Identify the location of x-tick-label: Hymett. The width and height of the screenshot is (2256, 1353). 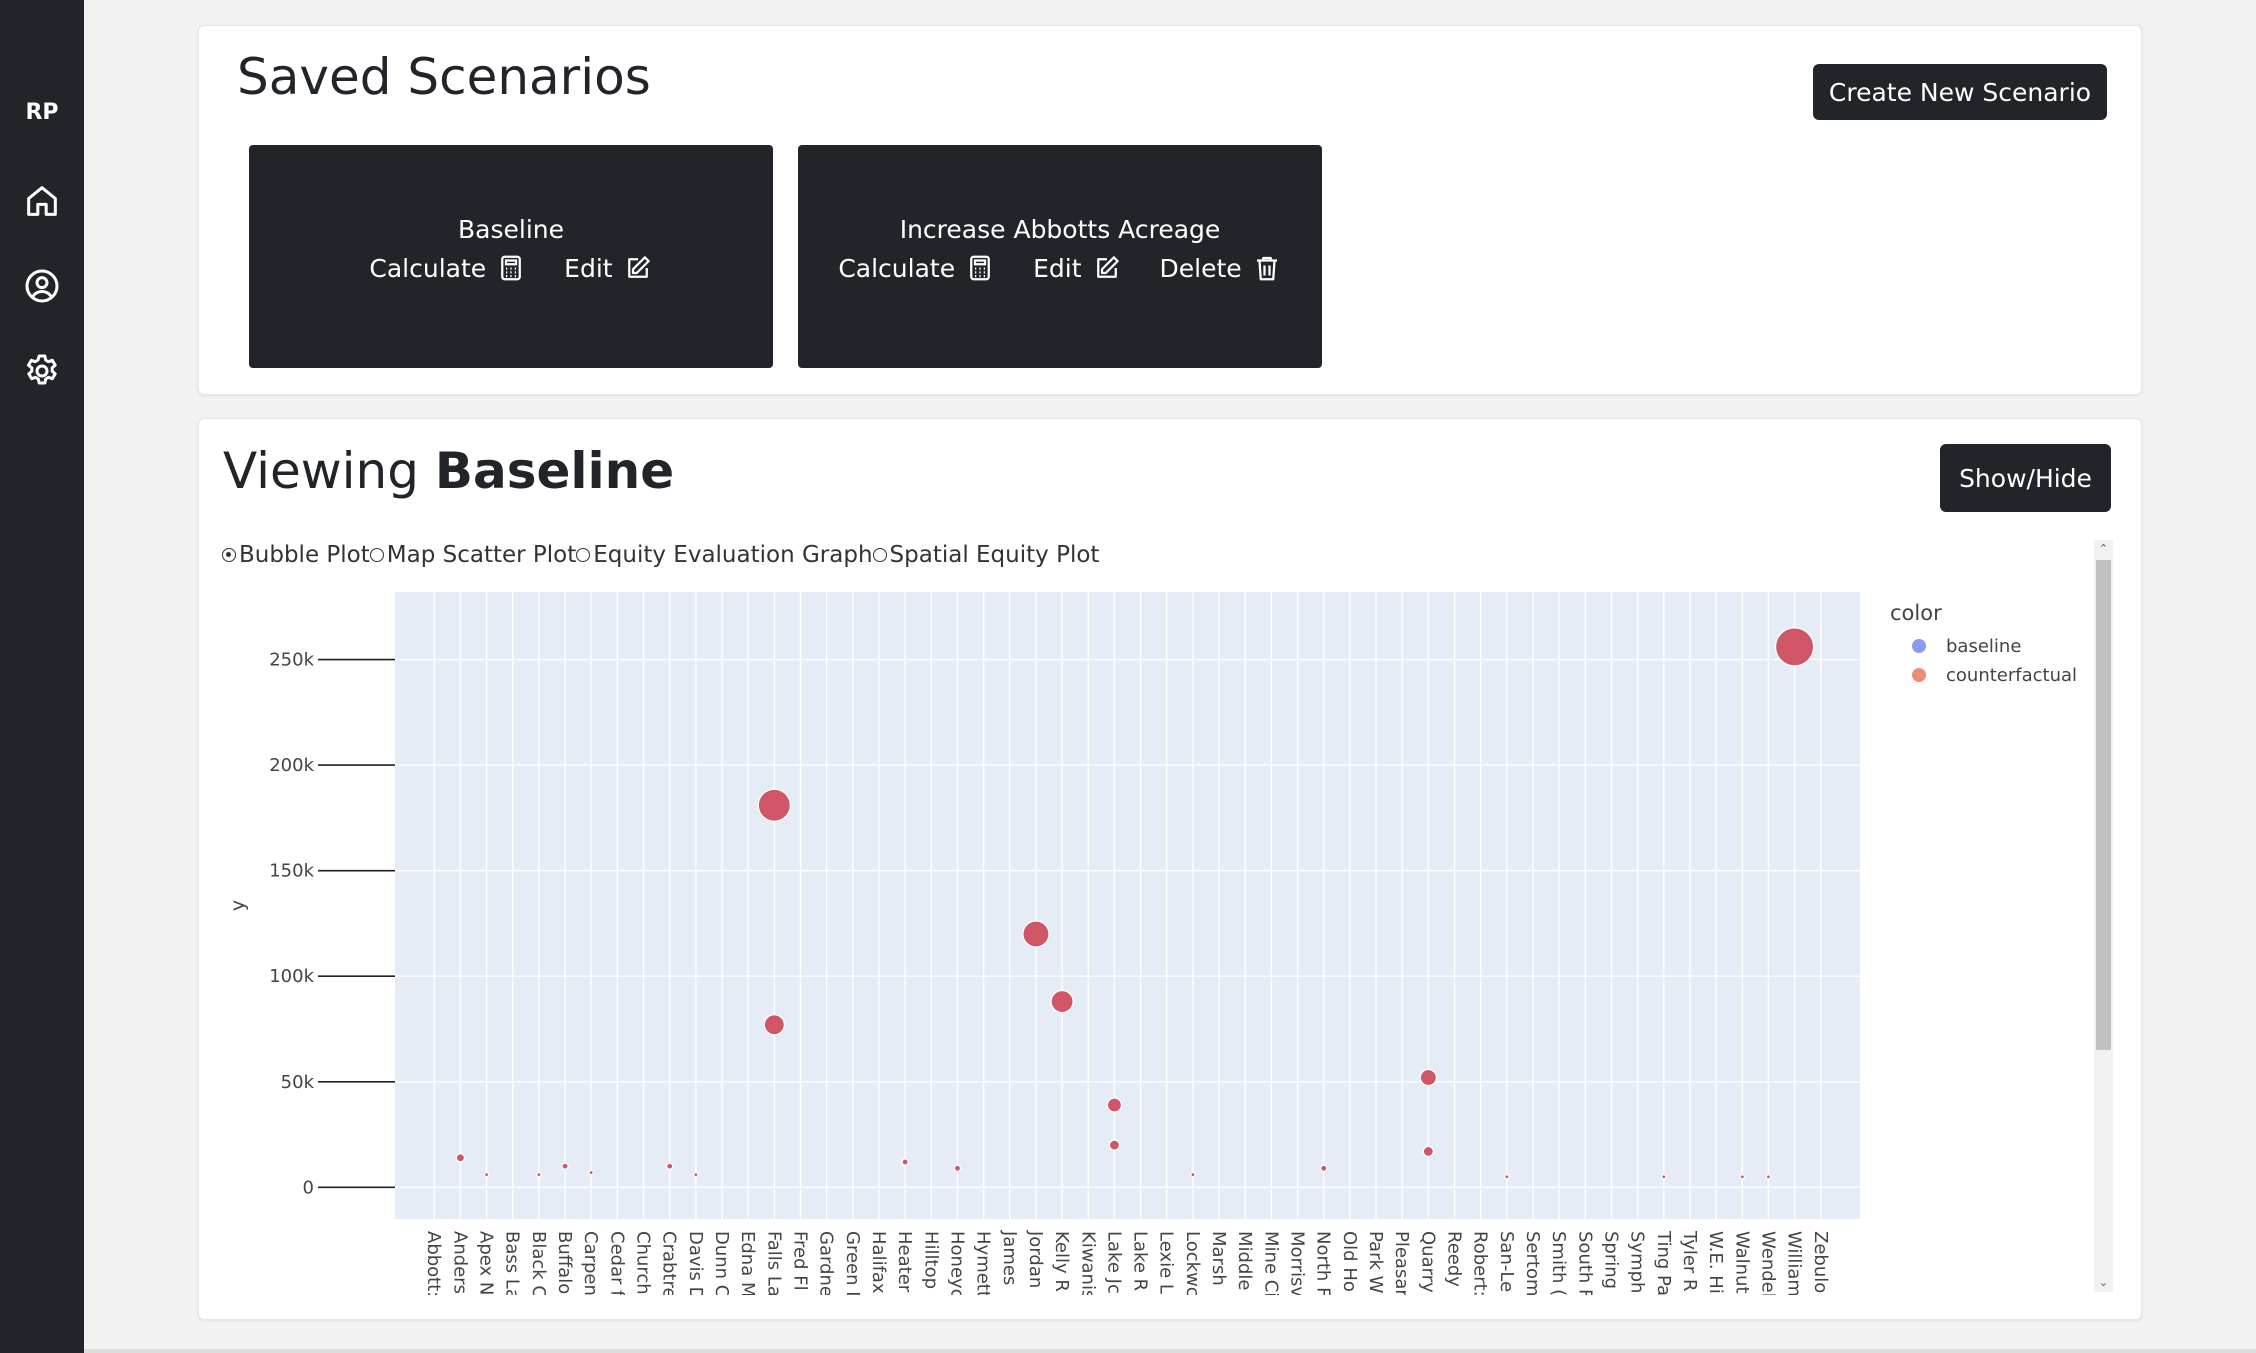
(983, 1263).